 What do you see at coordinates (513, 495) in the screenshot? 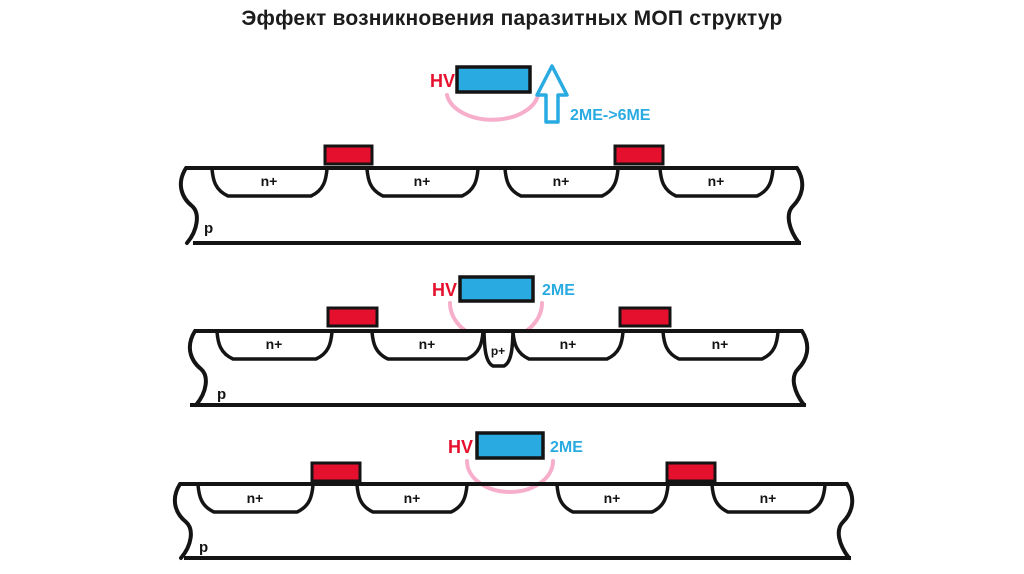
I see `cross-section-3: HV 2ME n+ n+ n+ n+ p` at bounding box center [513, 495].